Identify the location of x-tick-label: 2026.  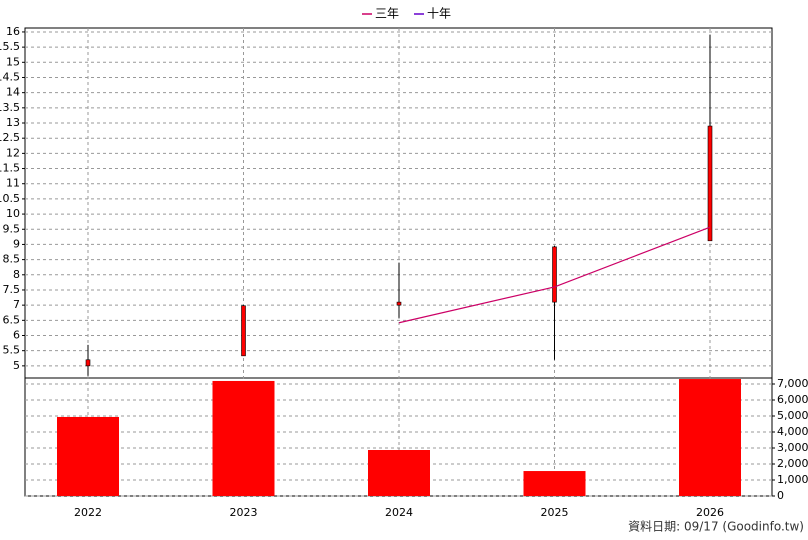
(710, 512).